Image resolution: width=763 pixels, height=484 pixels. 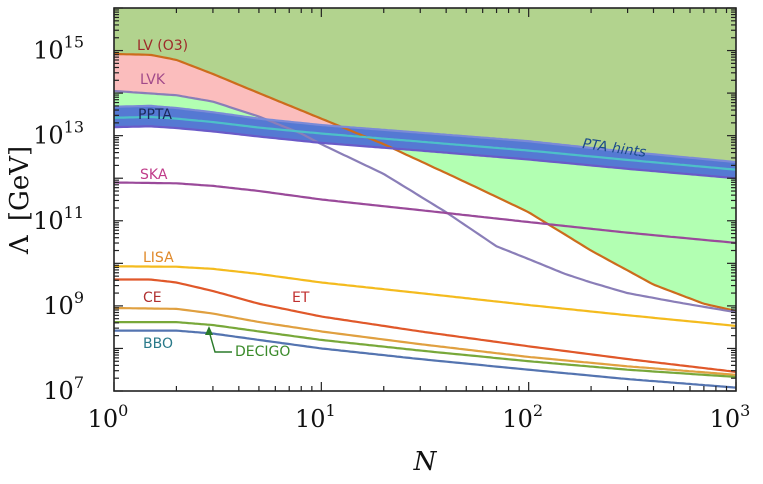 What do you see at coordinates (58, 134) in the screenshot?
I see `y-tick-label: 10¹³` at bounding box center [58, 134].